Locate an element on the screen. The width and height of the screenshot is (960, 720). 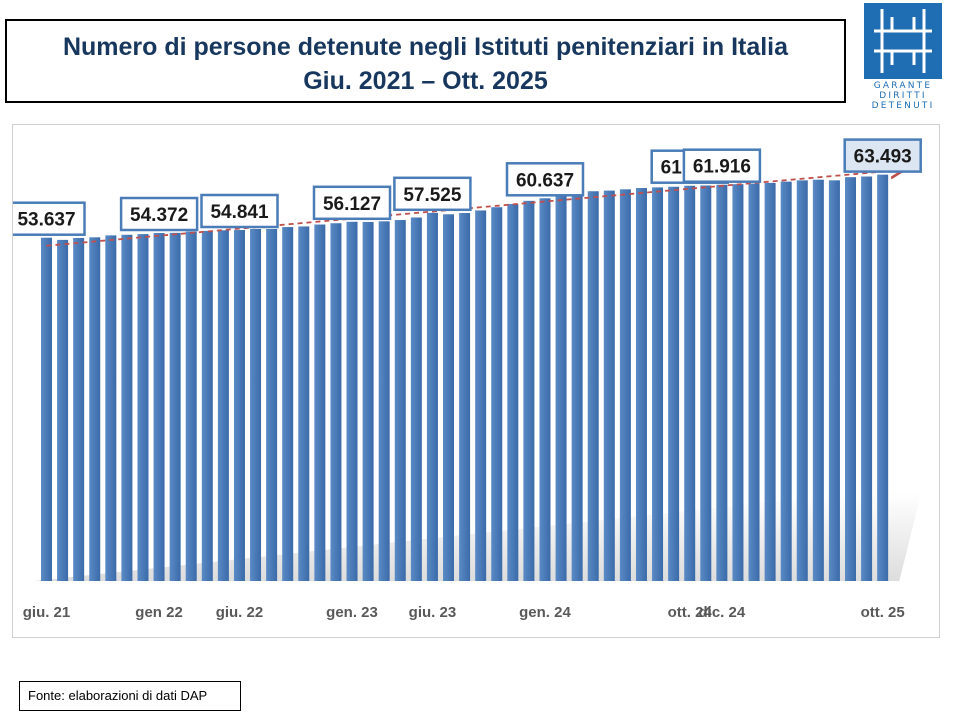
data-label: 53.637 is located at coordinates (49, 218).